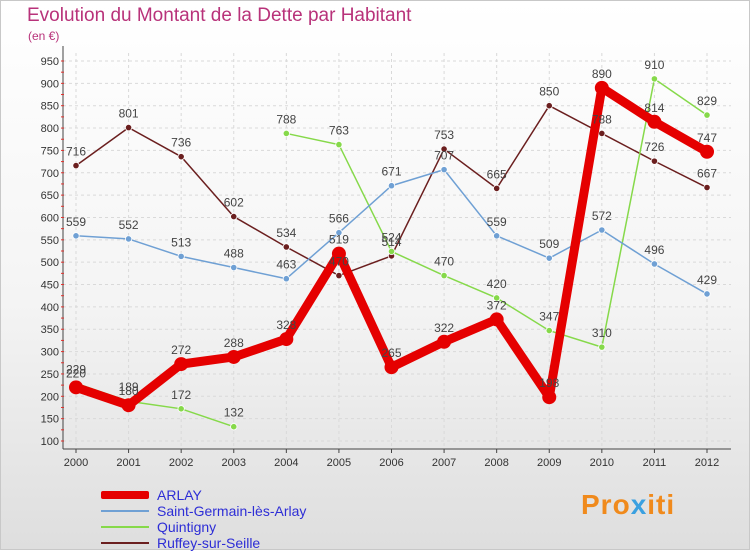 This screenshot has width=750, height=551. I want to click on data-label: 429, so click(707, 280).